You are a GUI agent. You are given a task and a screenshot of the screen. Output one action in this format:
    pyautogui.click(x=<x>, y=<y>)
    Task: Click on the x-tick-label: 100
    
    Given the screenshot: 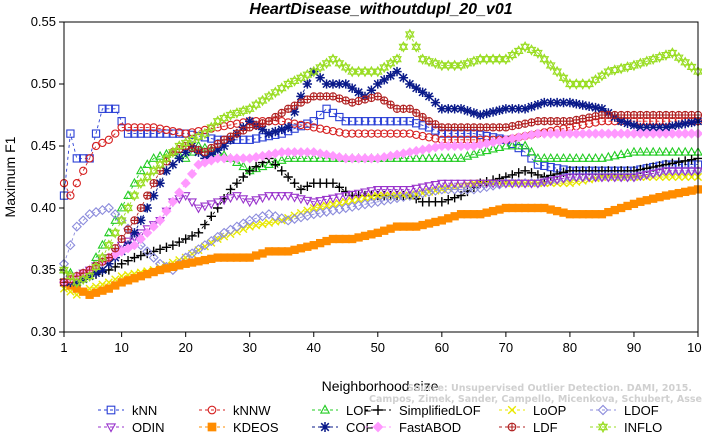 What is the action you would take?
    pyautogui.click(x=694, y=347)
    